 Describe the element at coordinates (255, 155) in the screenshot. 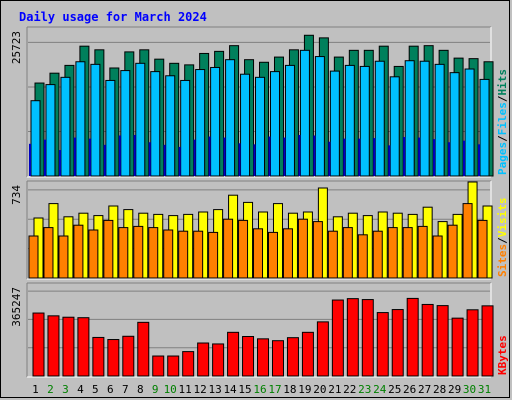

I see `series-pages` at that location.